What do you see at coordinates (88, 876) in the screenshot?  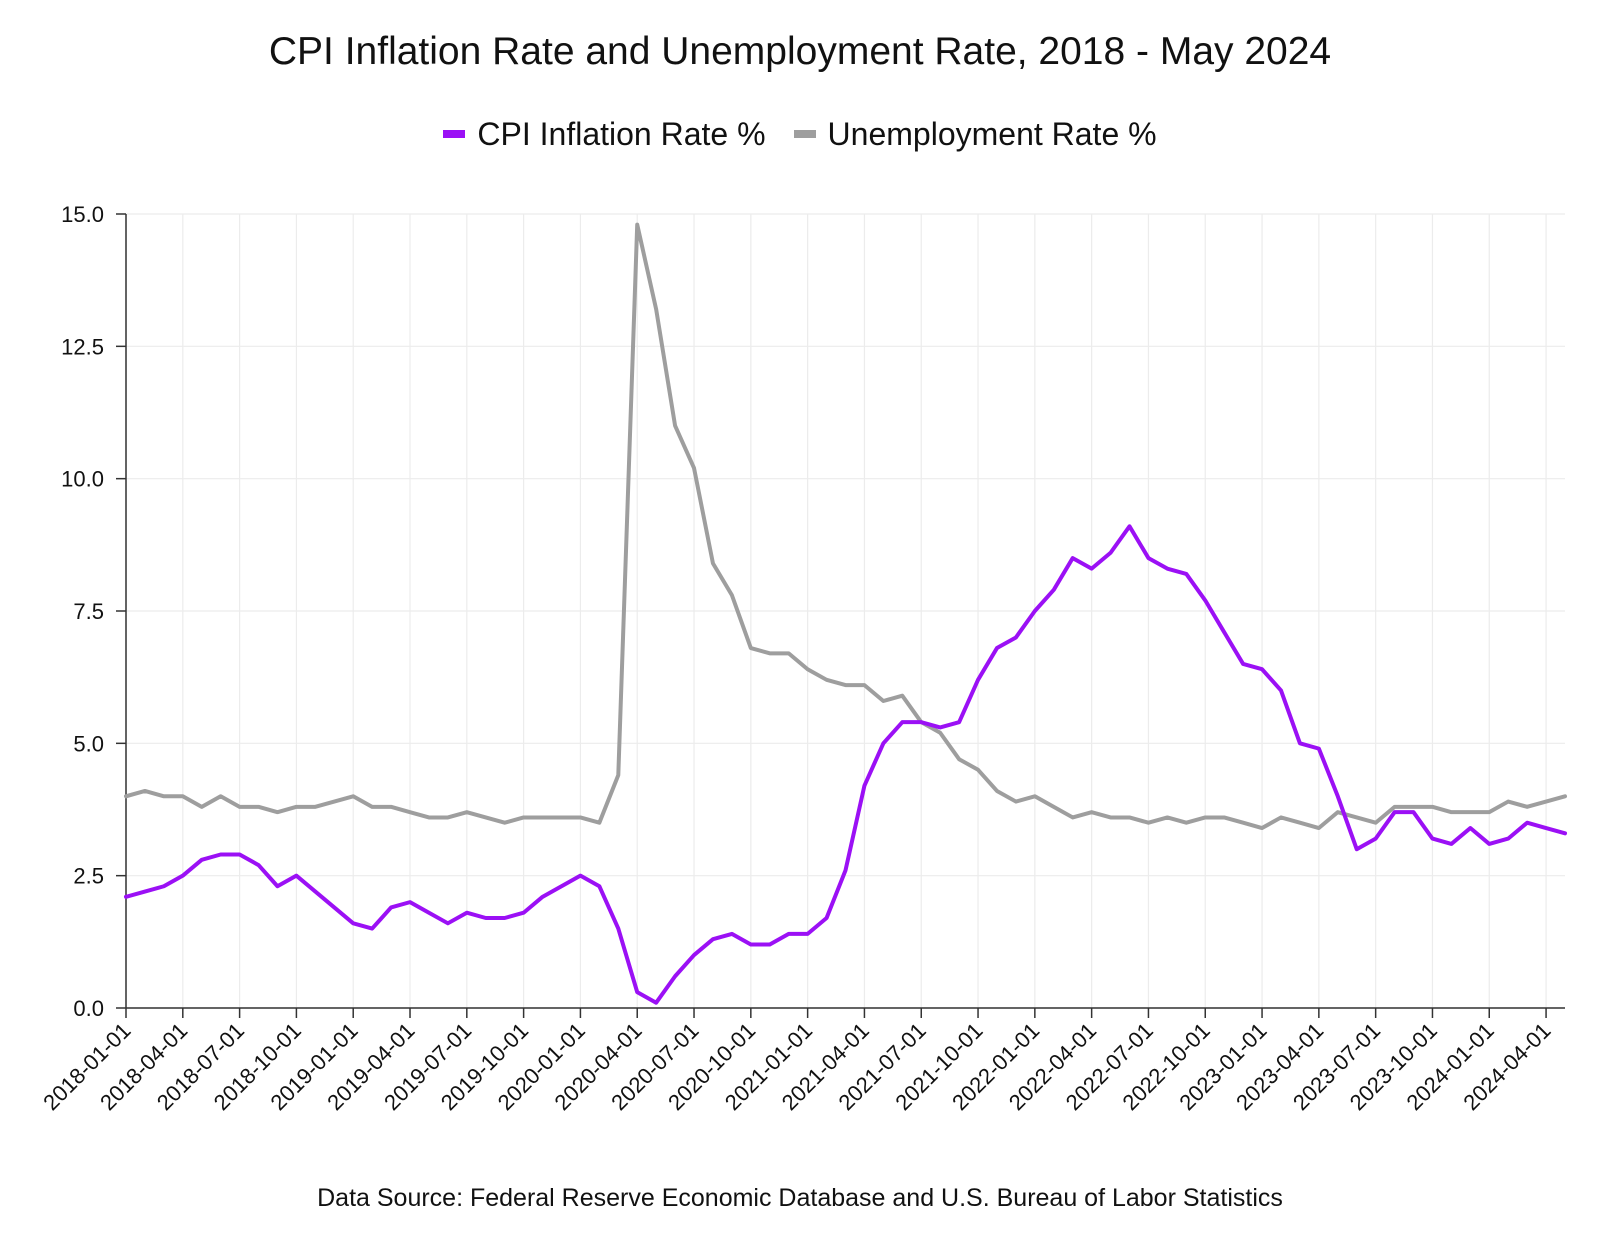 I see `y-tick-label: 2.5` at bounding box center [88, 876].